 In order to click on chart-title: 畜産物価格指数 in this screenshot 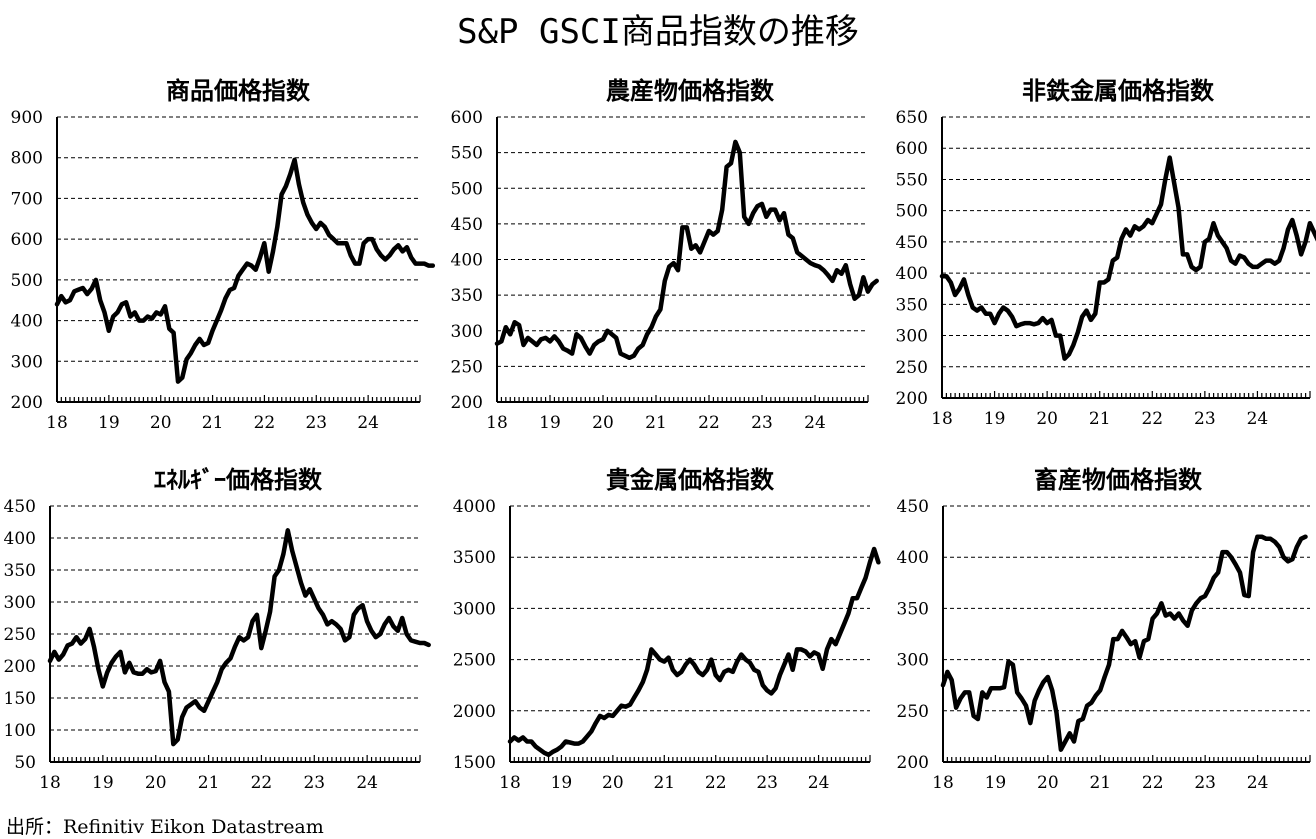, I will do `click(1118, 480)`.